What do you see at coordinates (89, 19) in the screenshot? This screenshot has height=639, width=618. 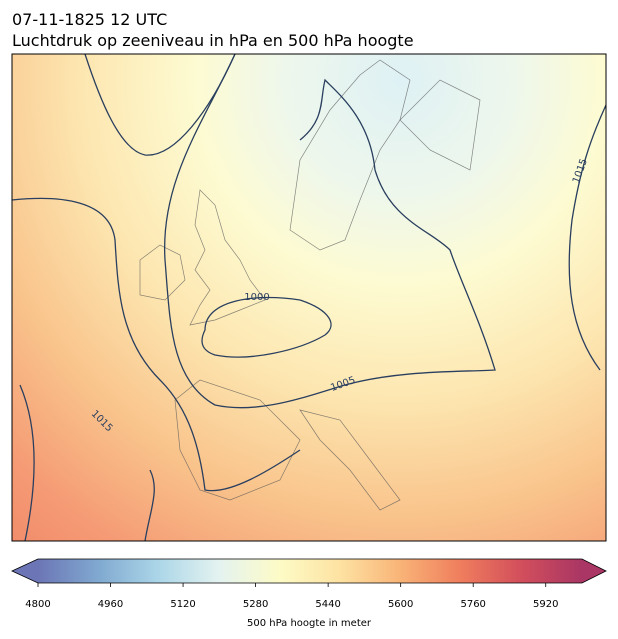 I see `title-date: 07-11-1825 12 UTC` at bounding box center [89, 19].